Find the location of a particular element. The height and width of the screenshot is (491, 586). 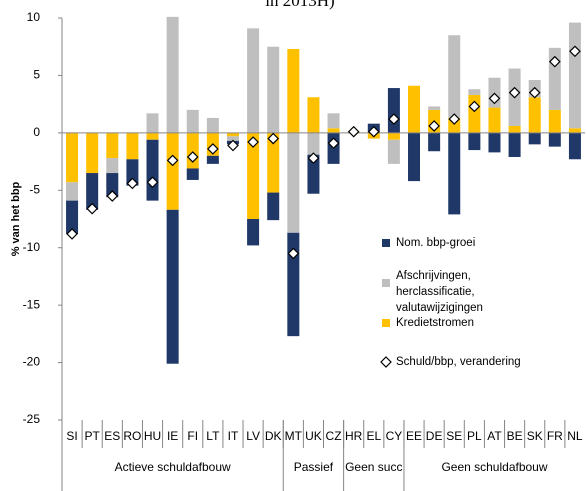

y-axis-label: % van het bbp is located at coordinates (16, 218).